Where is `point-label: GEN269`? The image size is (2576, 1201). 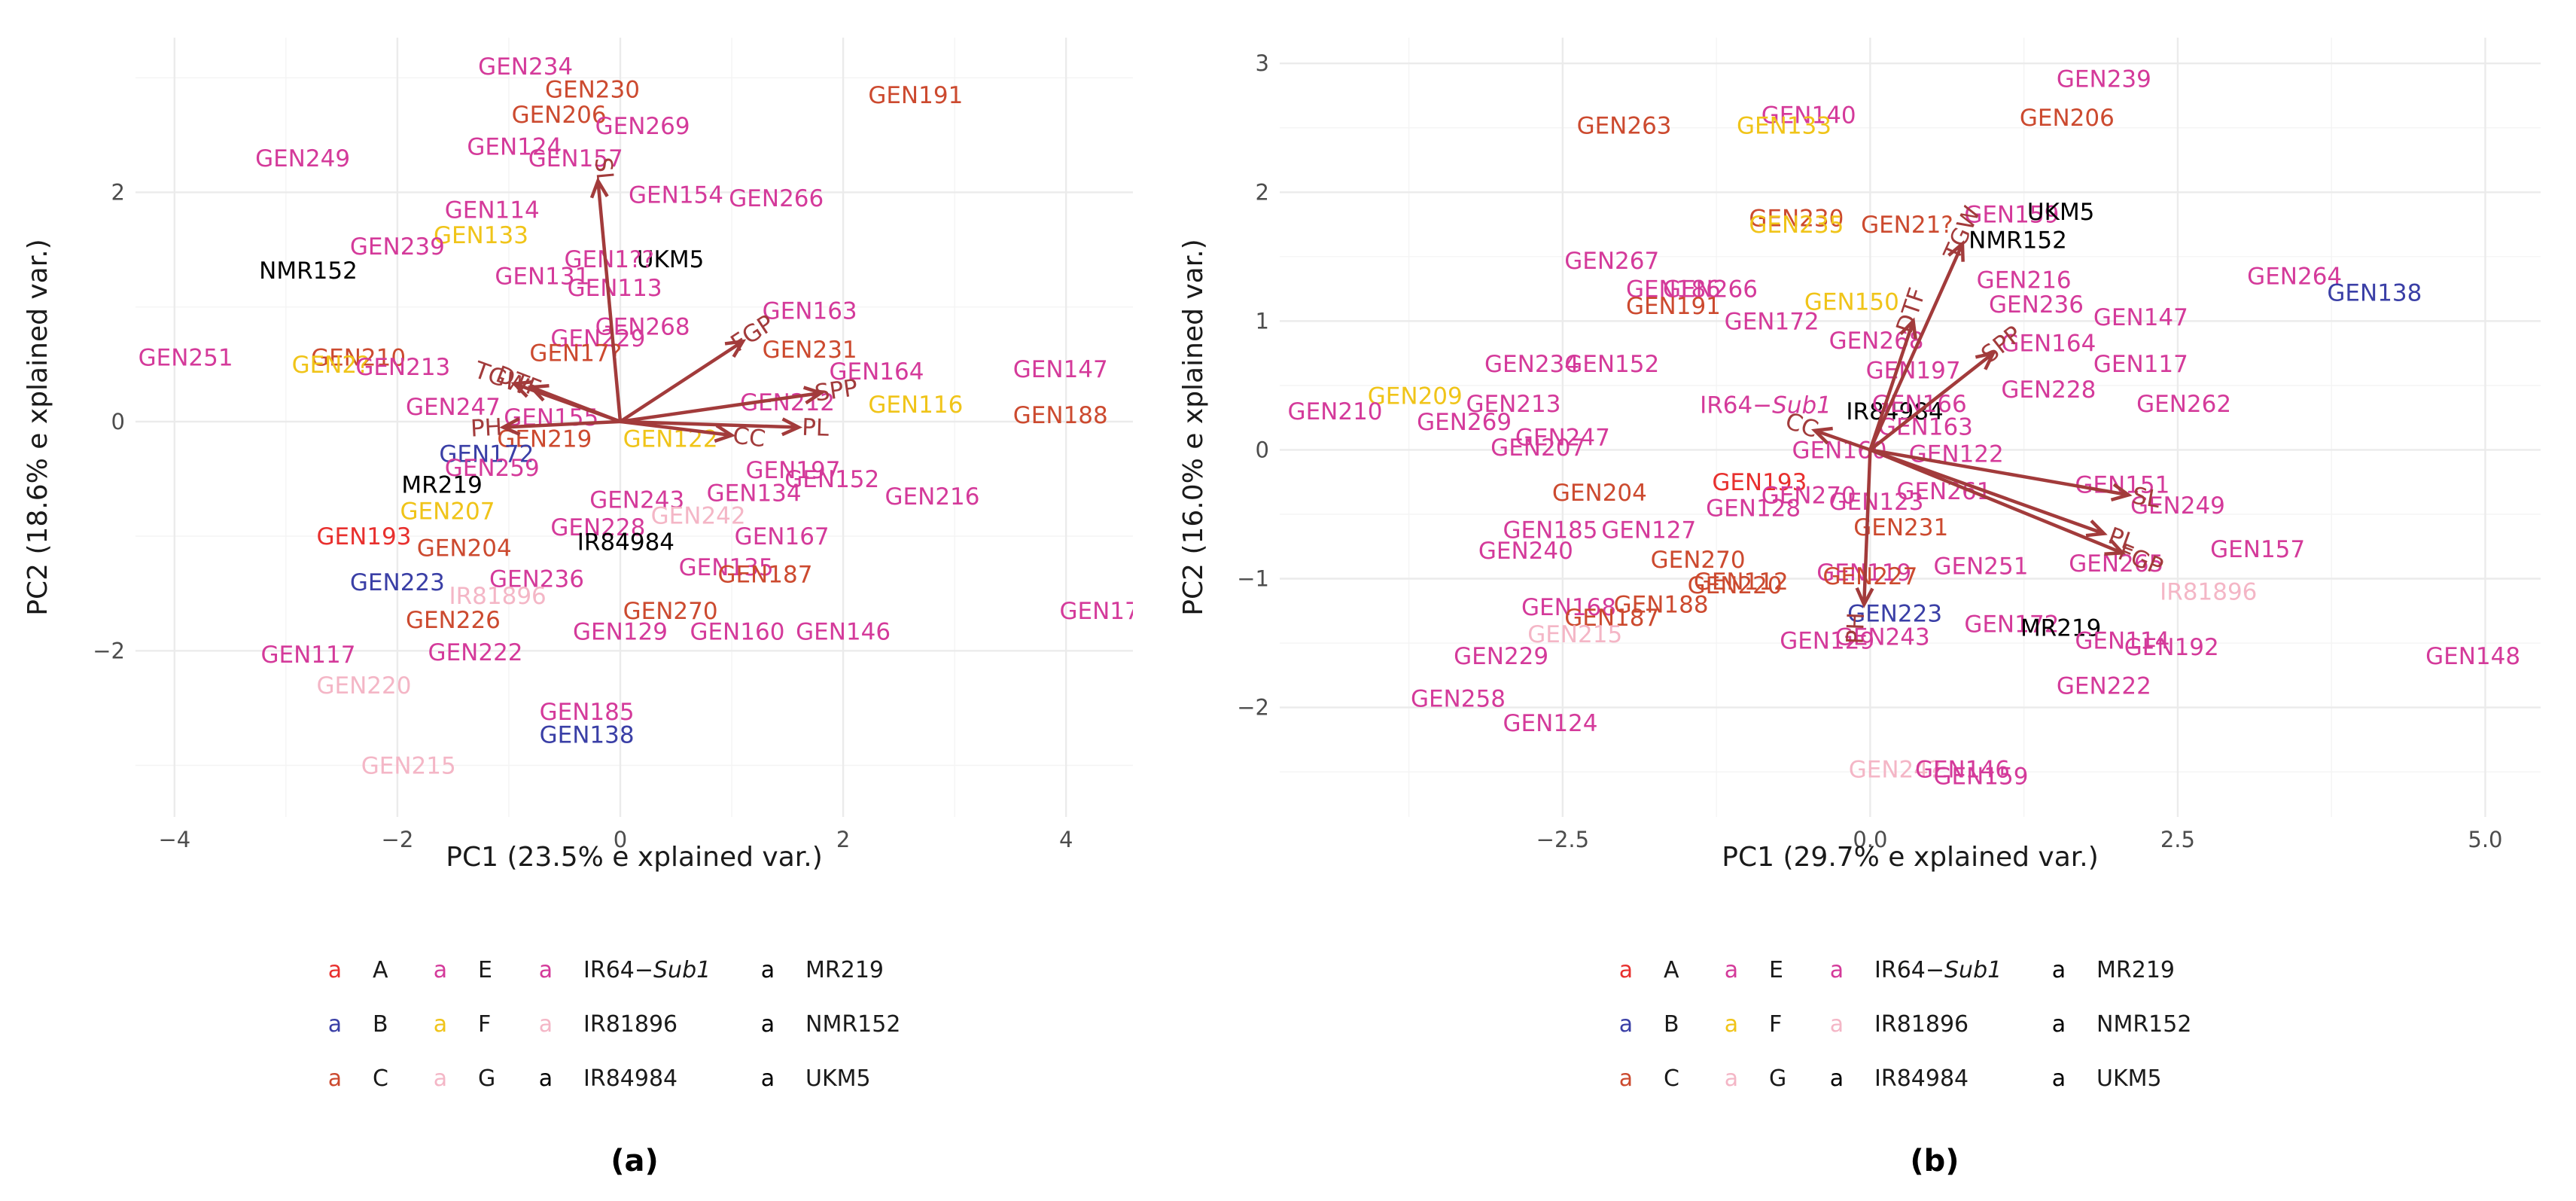
point-label: GEN269 is located at coordinates (1465, 422).